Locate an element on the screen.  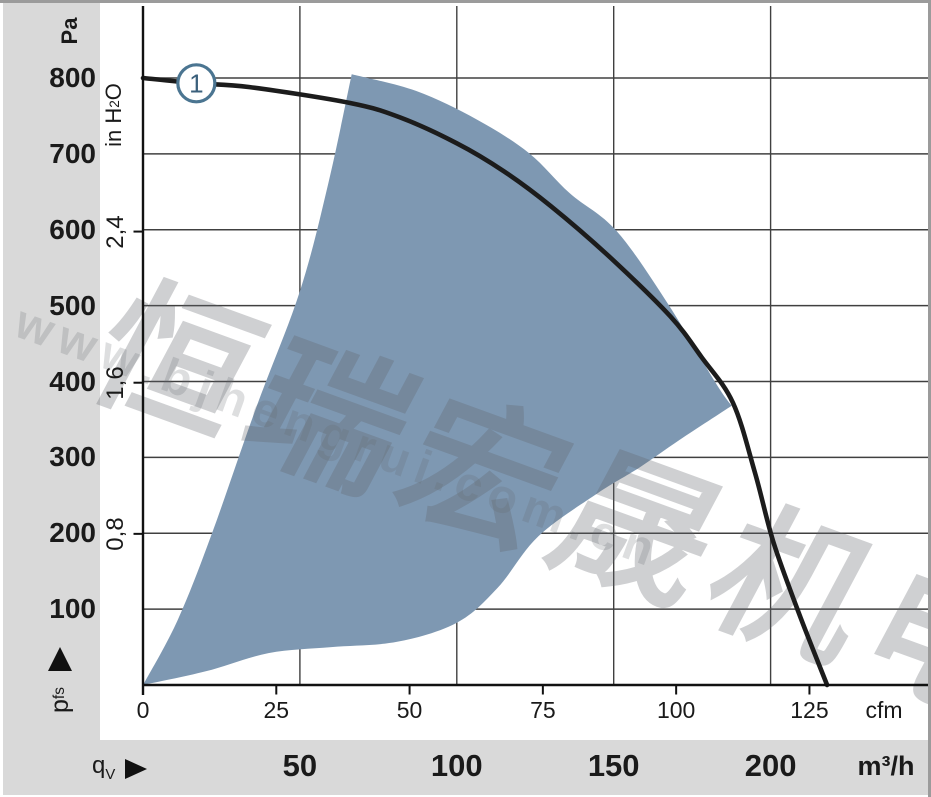
qv-main: qV is located at coordinates (104, 767).